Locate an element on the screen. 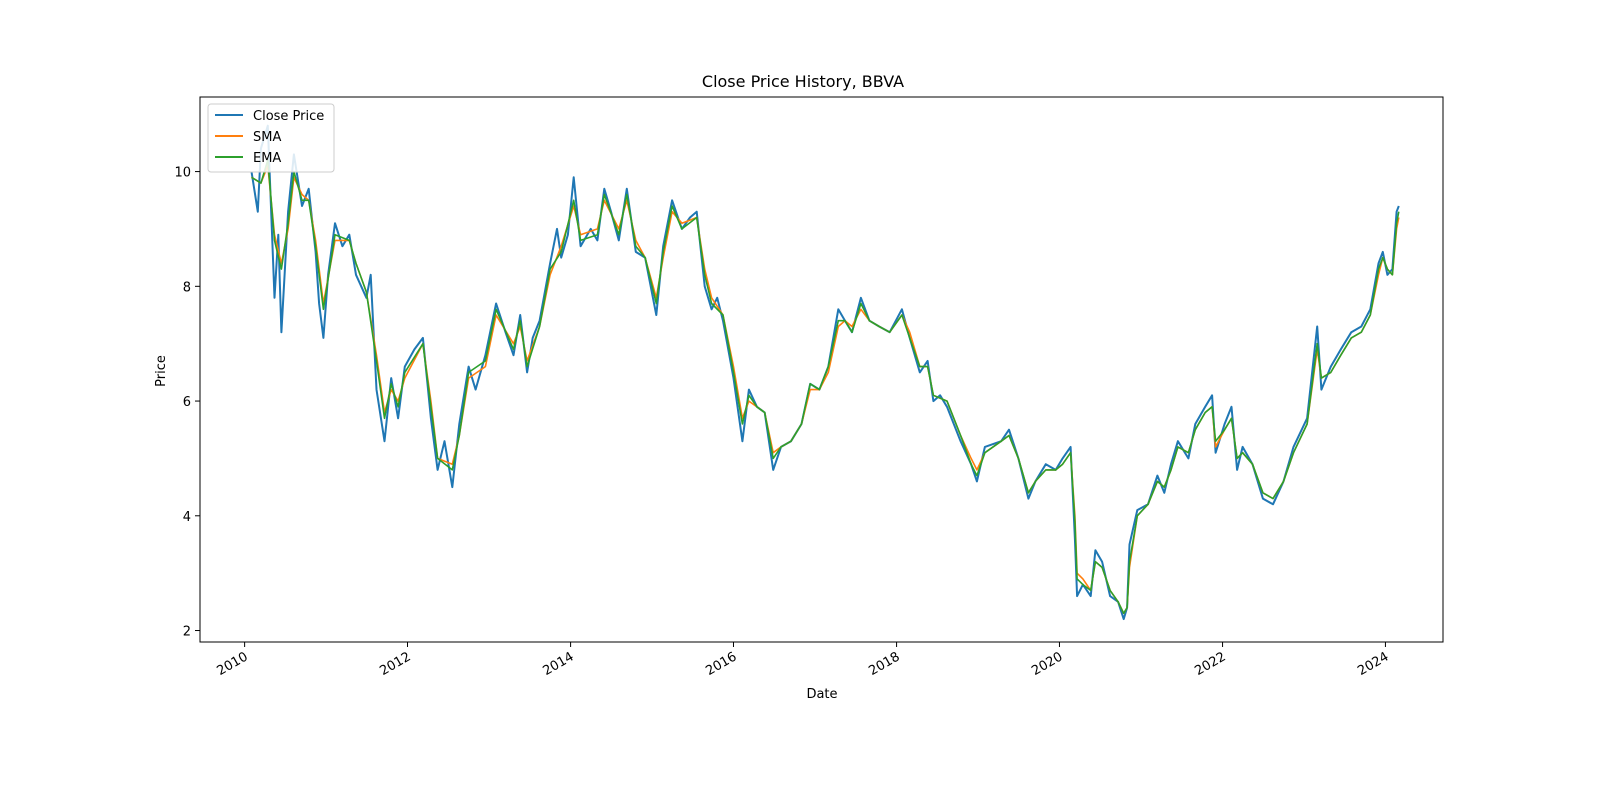  y-axis: 2 4 6 8 10 is located at coordinates (187, 403).